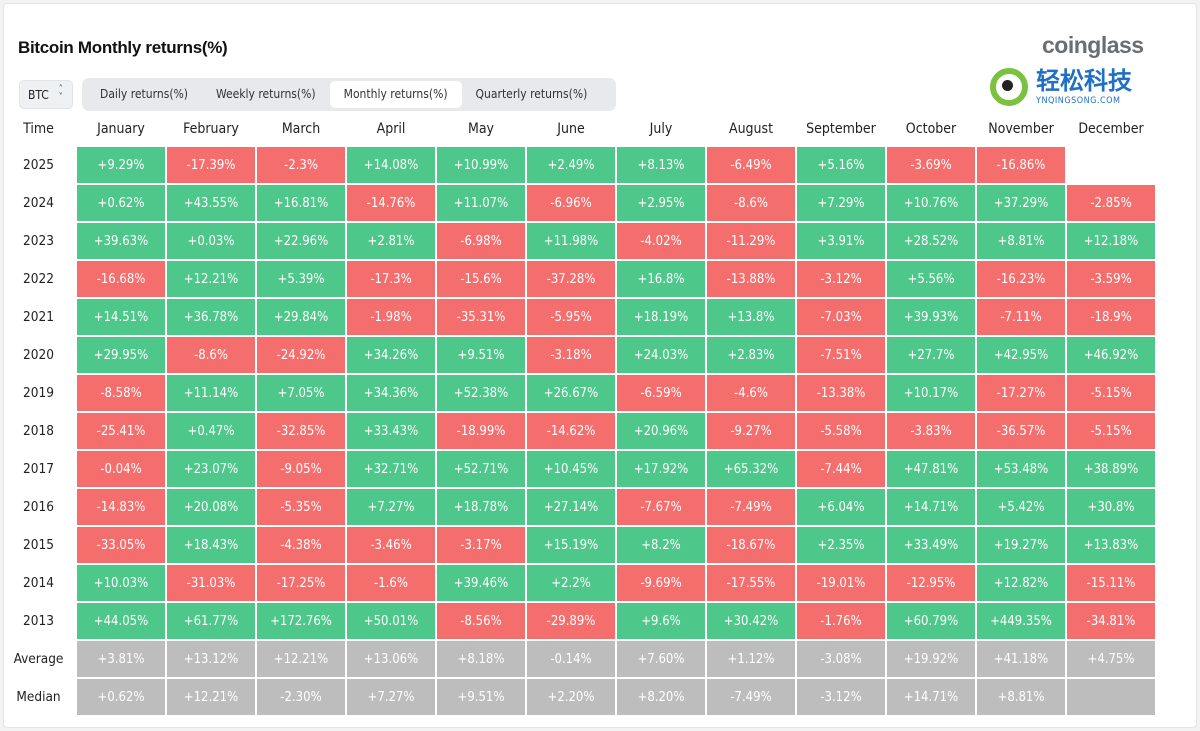 This screenshot has height=731, width=1200. What do you see at coordinates (301, 431) in the screenshot?
I see `return-cell: -32.85%` at bounding box center [301, 431].